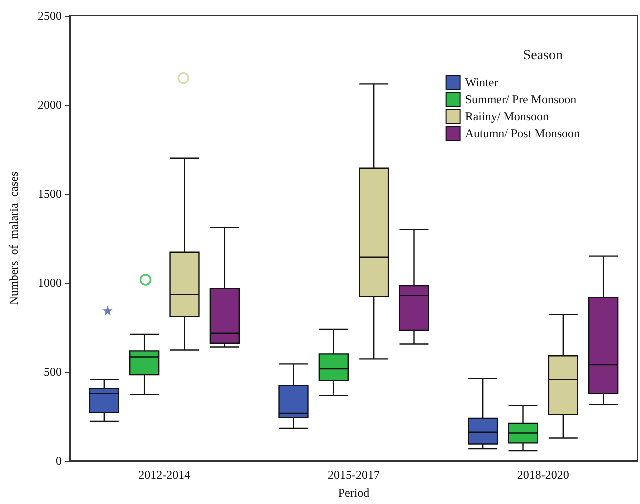  Describe the element at coordinates (543, 475) in the screenshot. I see `x-tick-label: 2018-2020` at that location.